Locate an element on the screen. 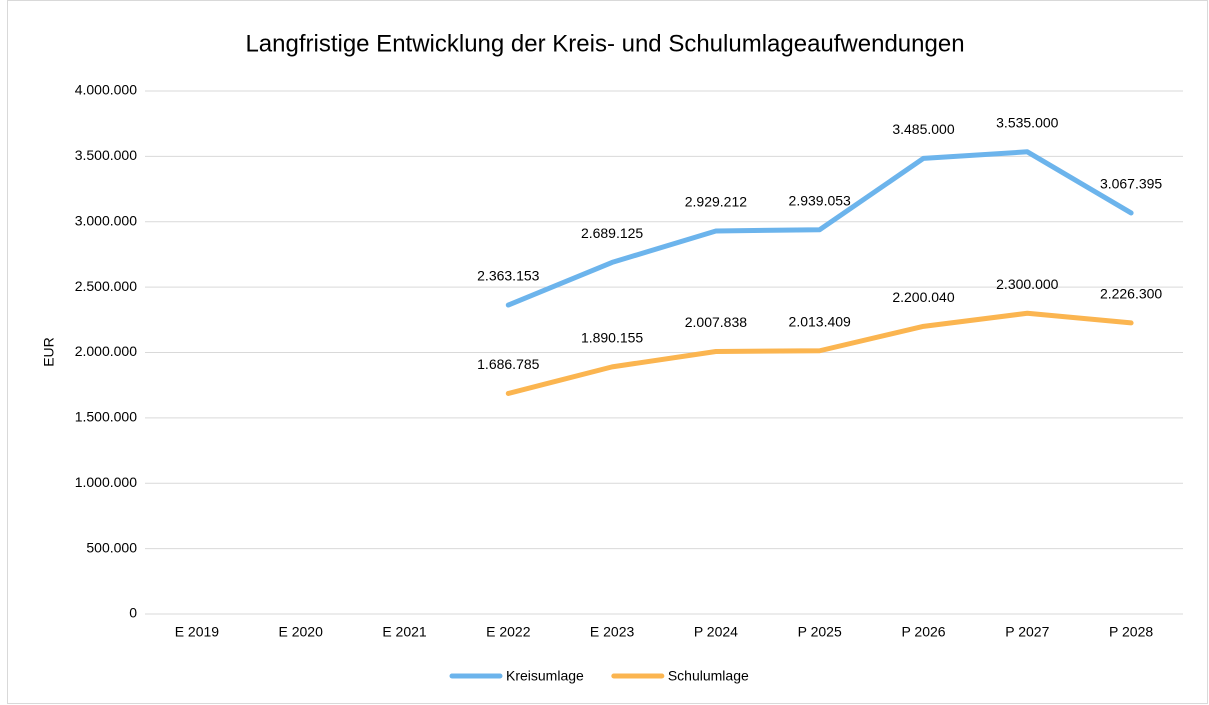 The image size is (1209, 705). legend-label: Kreisumlage is located at coordinates (545, 676).